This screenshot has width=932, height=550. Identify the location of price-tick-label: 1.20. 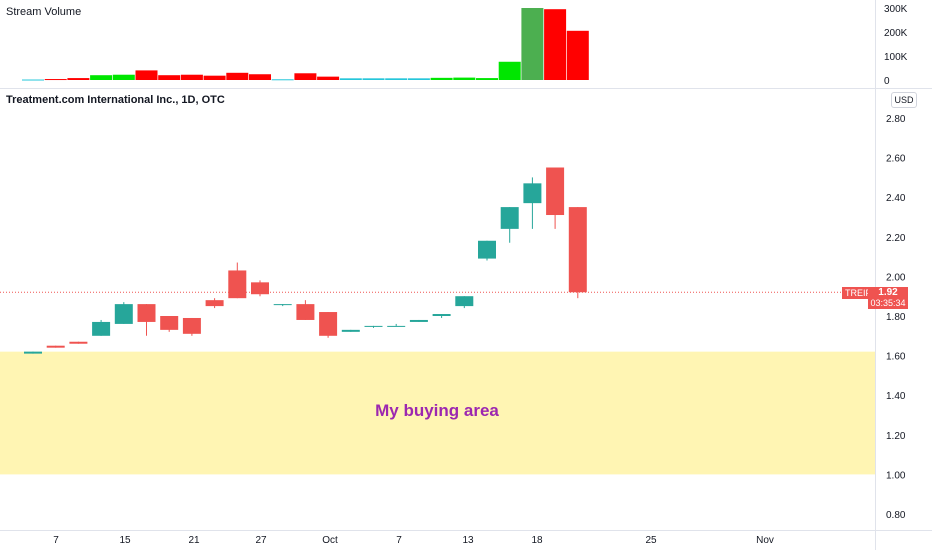
(896, 436).